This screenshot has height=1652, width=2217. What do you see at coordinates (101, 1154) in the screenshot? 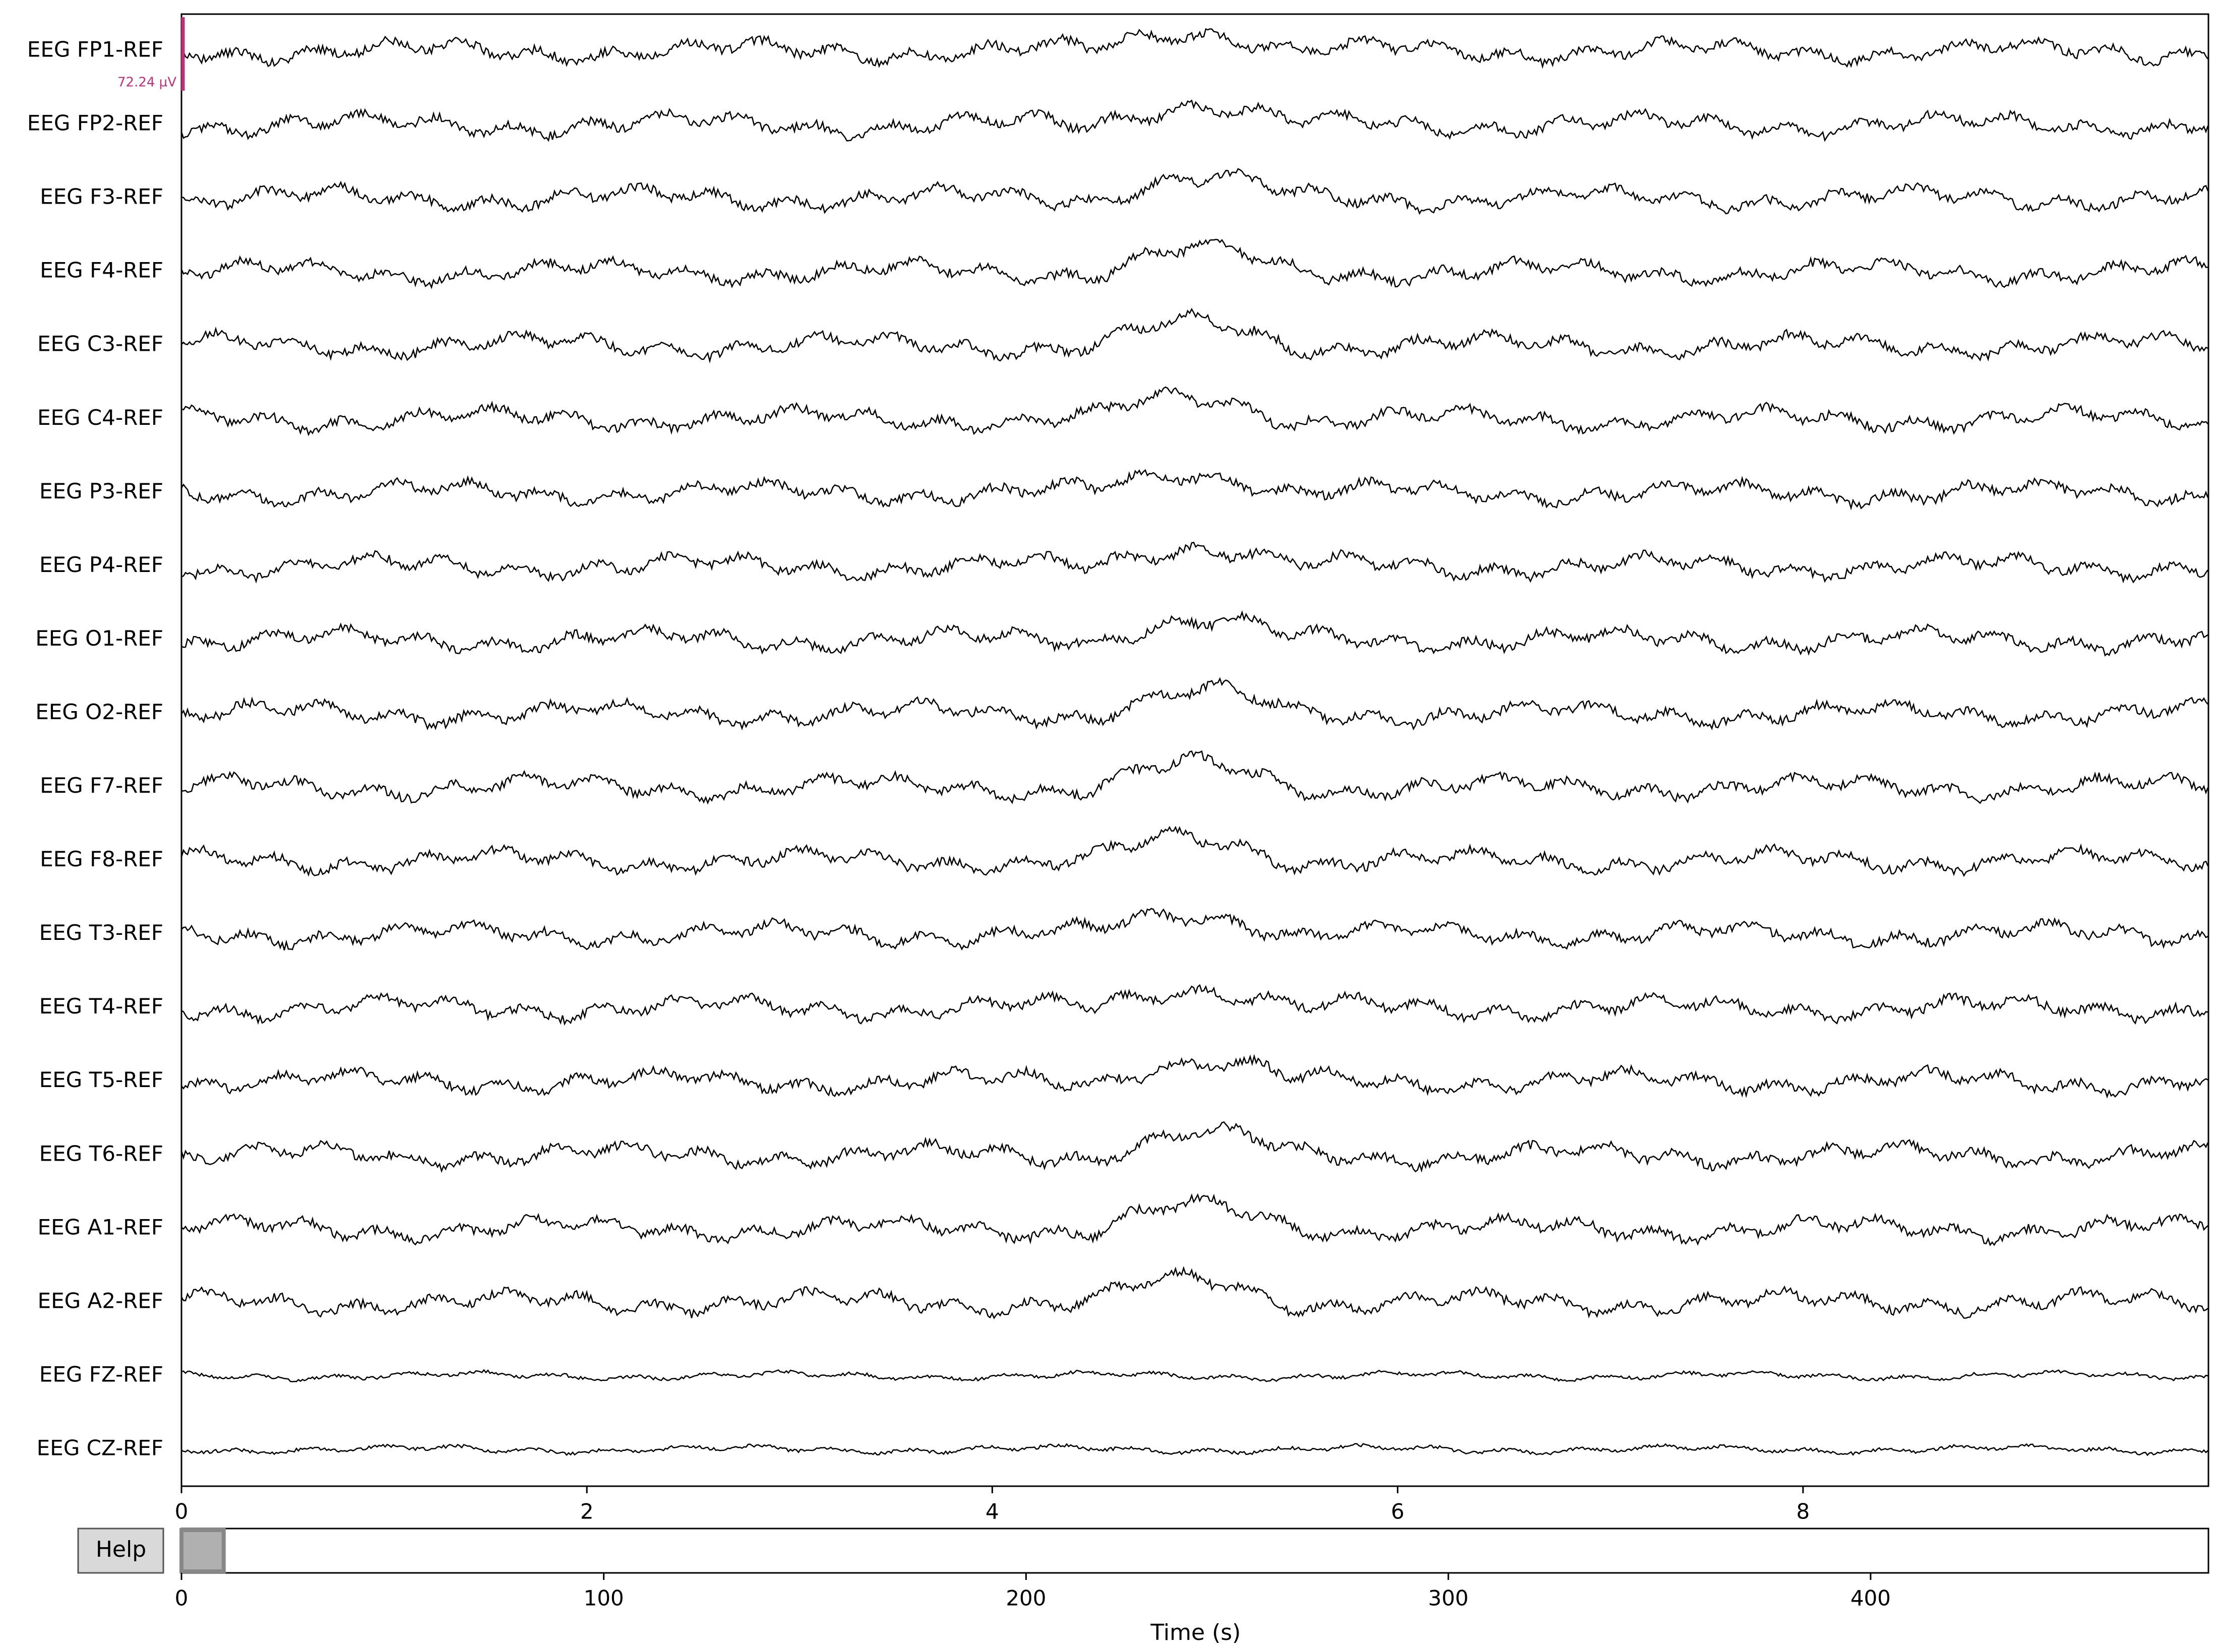
I see `channel-label: EEG T6-REF` at bounding box center [101, 1154].